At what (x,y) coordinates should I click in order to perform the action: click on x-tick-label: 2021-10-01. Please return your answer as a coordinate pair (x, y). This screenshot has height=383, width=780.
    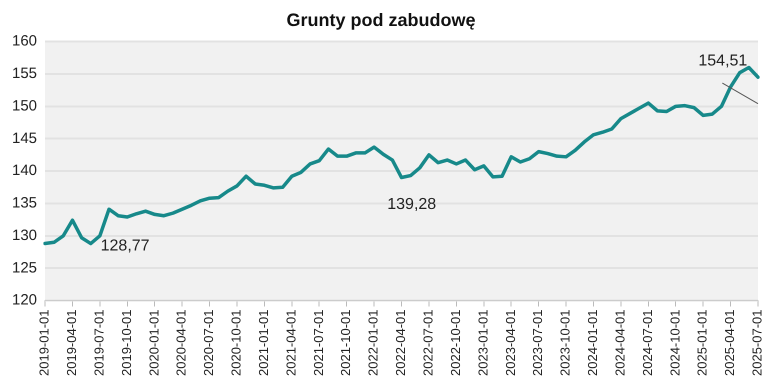
    Looking at the image, I should click on (346, 343).